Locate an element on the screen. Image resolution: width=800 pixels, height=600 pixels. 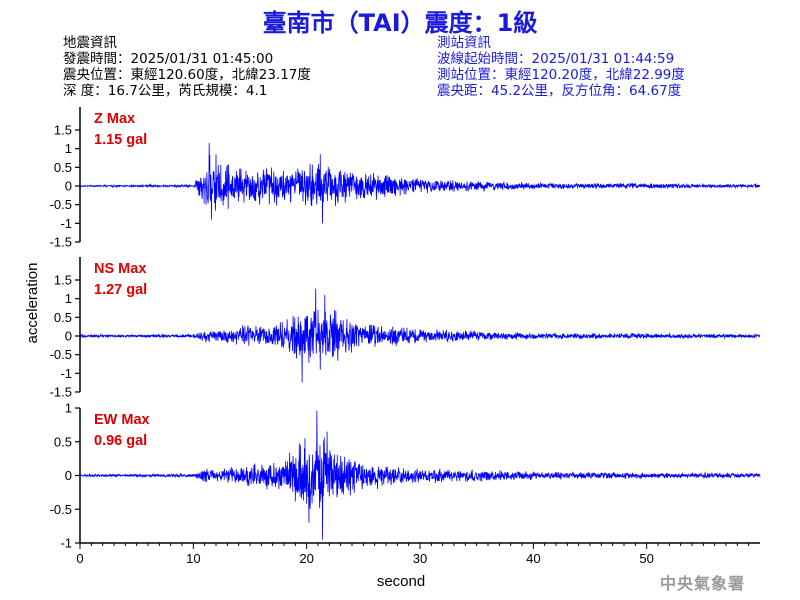
quake-epicenter: 震央位置：東經120.60度，北緯23.17度 is located at coordinates (187, 75).